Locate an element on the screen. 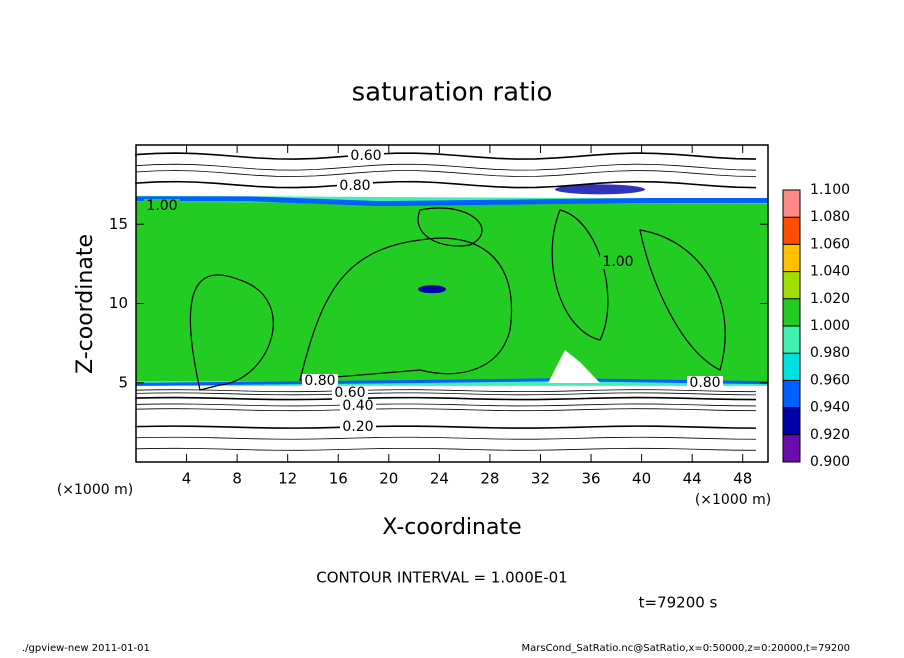  colorbar-tick-label: 0.980 is located at coordinates (830, 353).